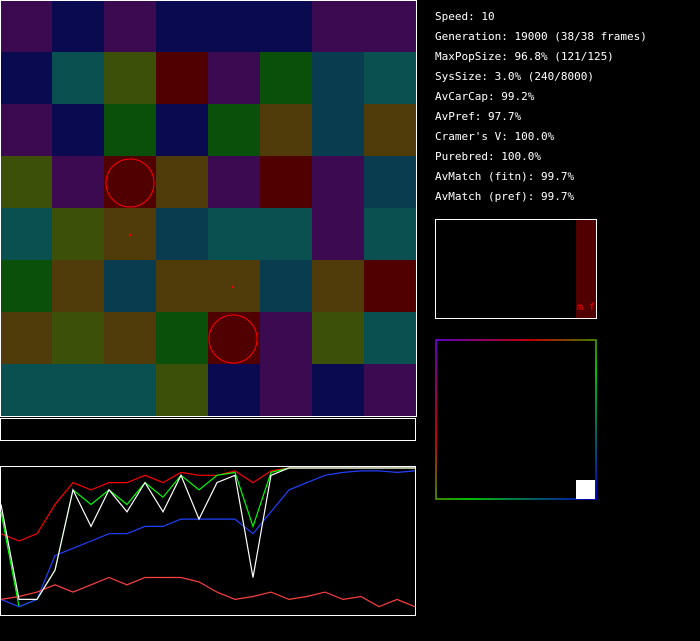 The height and width of the screenshot is (641, 700). I want to click on sex-box, so click(516, 269).